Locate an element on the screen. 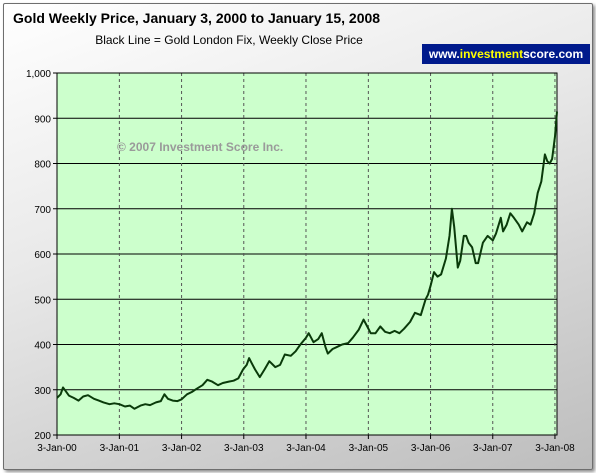 The image size is (596, 473). y-tick-label: 500 is located at coordinates (42, 300).